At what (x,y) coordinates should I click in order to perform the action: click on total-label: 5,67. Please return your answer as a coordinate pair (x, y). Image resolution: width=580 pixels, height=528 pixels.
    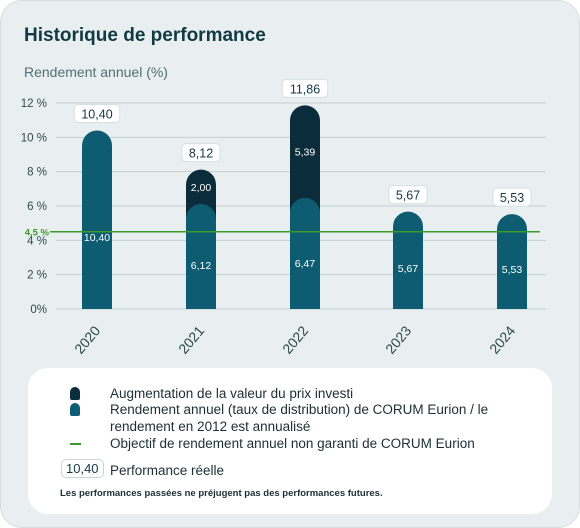
    Looking at the image, I should click on (408, 196).